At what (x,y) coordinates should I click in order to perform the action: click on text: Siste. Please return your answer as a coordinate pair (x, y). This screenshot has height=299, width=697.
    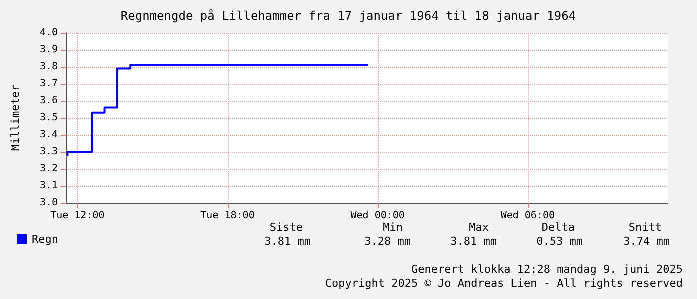
    Looking at the image, I should click on (286, 227).